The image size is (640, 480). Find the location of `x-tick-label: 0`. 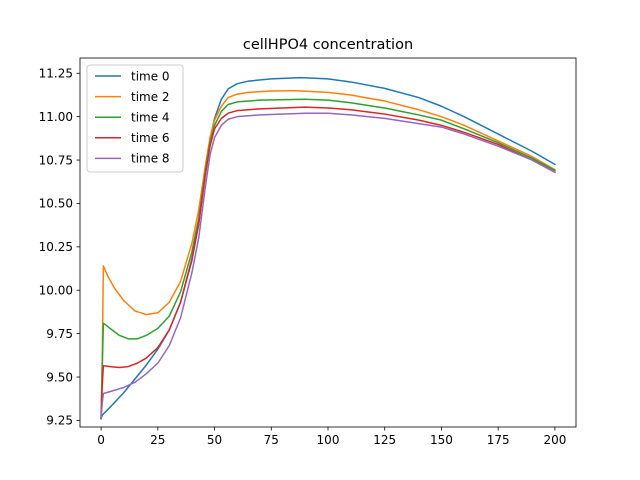

x-tick-label: 0 is located at coordinates (101, 440).